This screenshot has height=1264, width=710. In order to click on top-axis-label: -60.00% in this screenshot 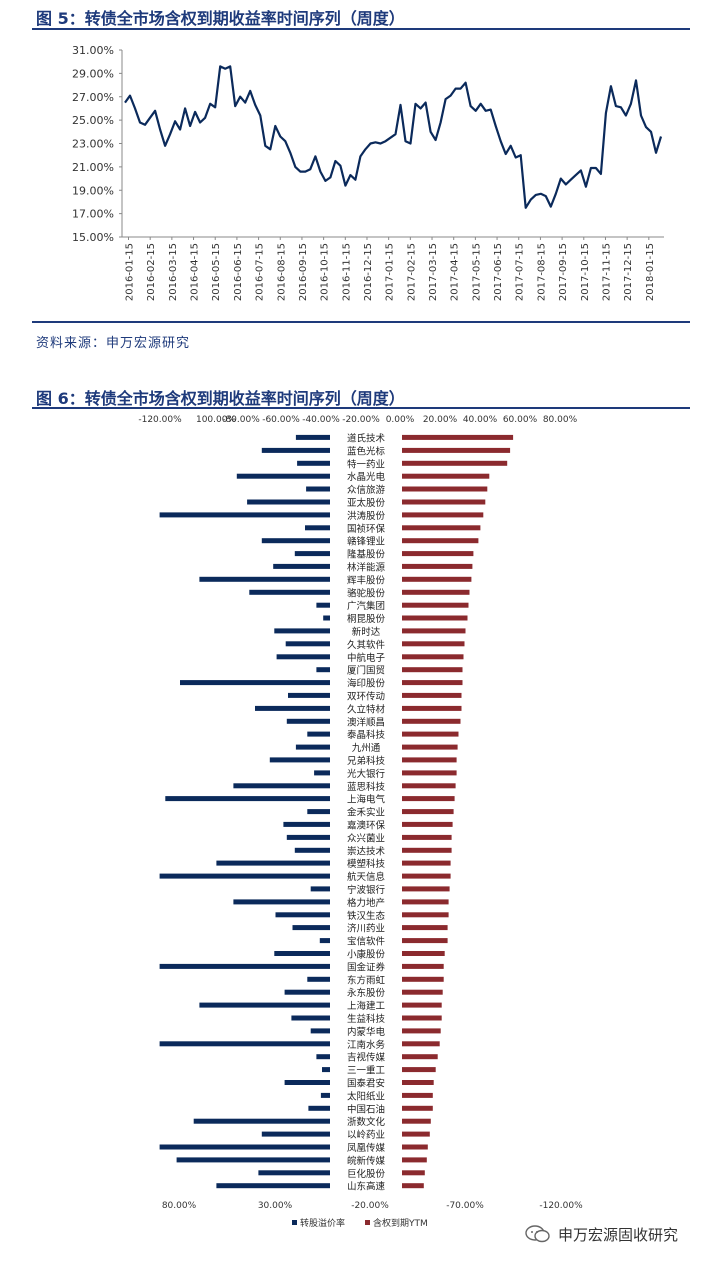, I will do `click(281, 420)`.